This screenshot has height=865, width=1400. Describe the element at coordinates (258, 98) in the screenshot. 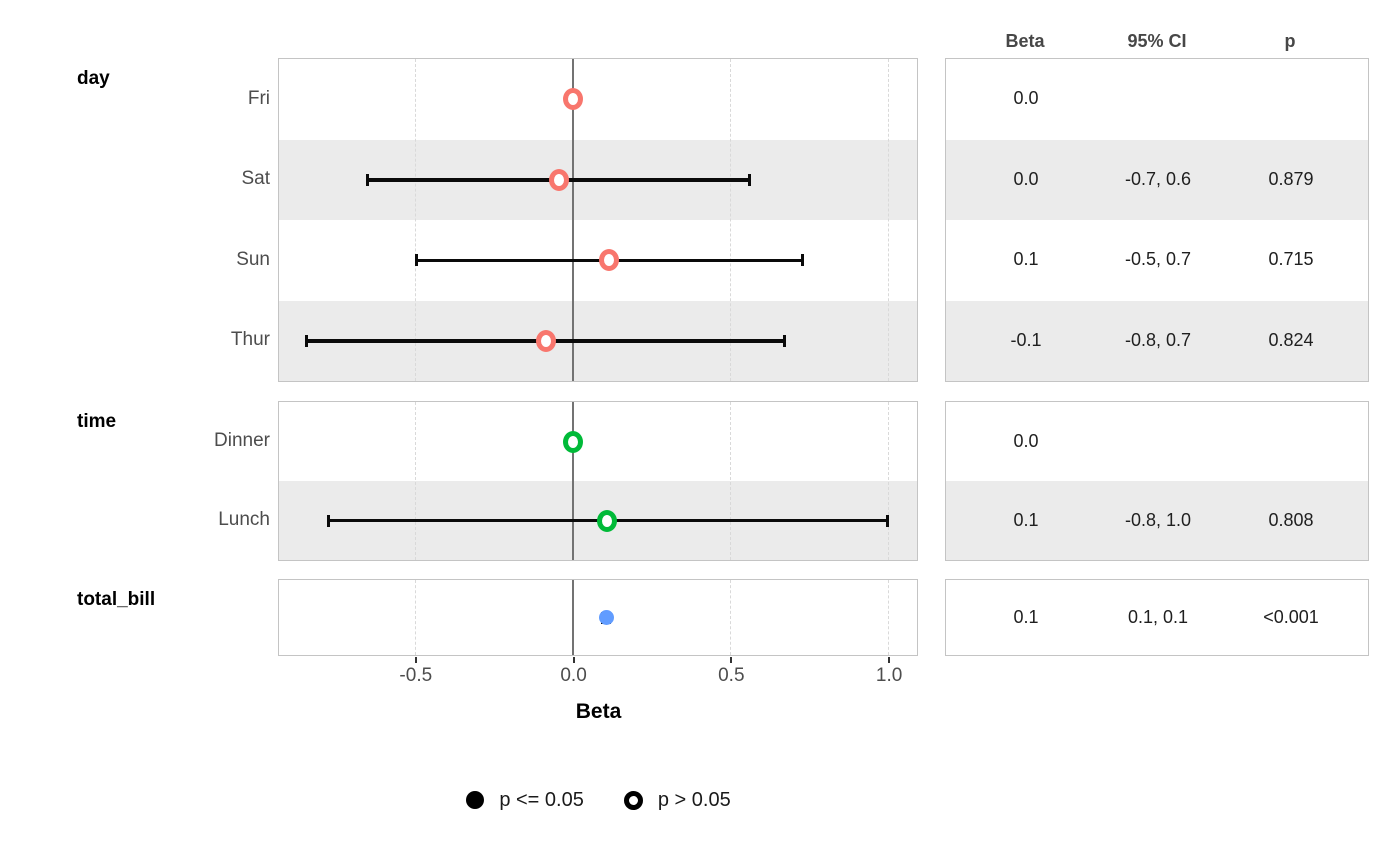

I see `row-label-fri: Fri` at that location.